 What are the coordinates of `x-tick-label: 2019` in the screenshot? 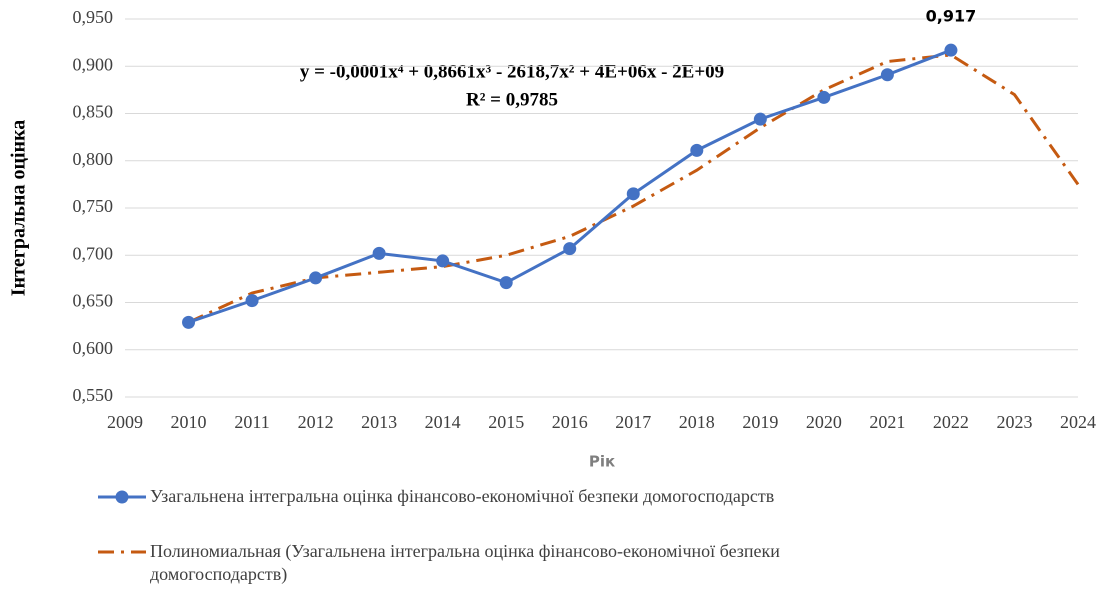 It's located at (760, 422).